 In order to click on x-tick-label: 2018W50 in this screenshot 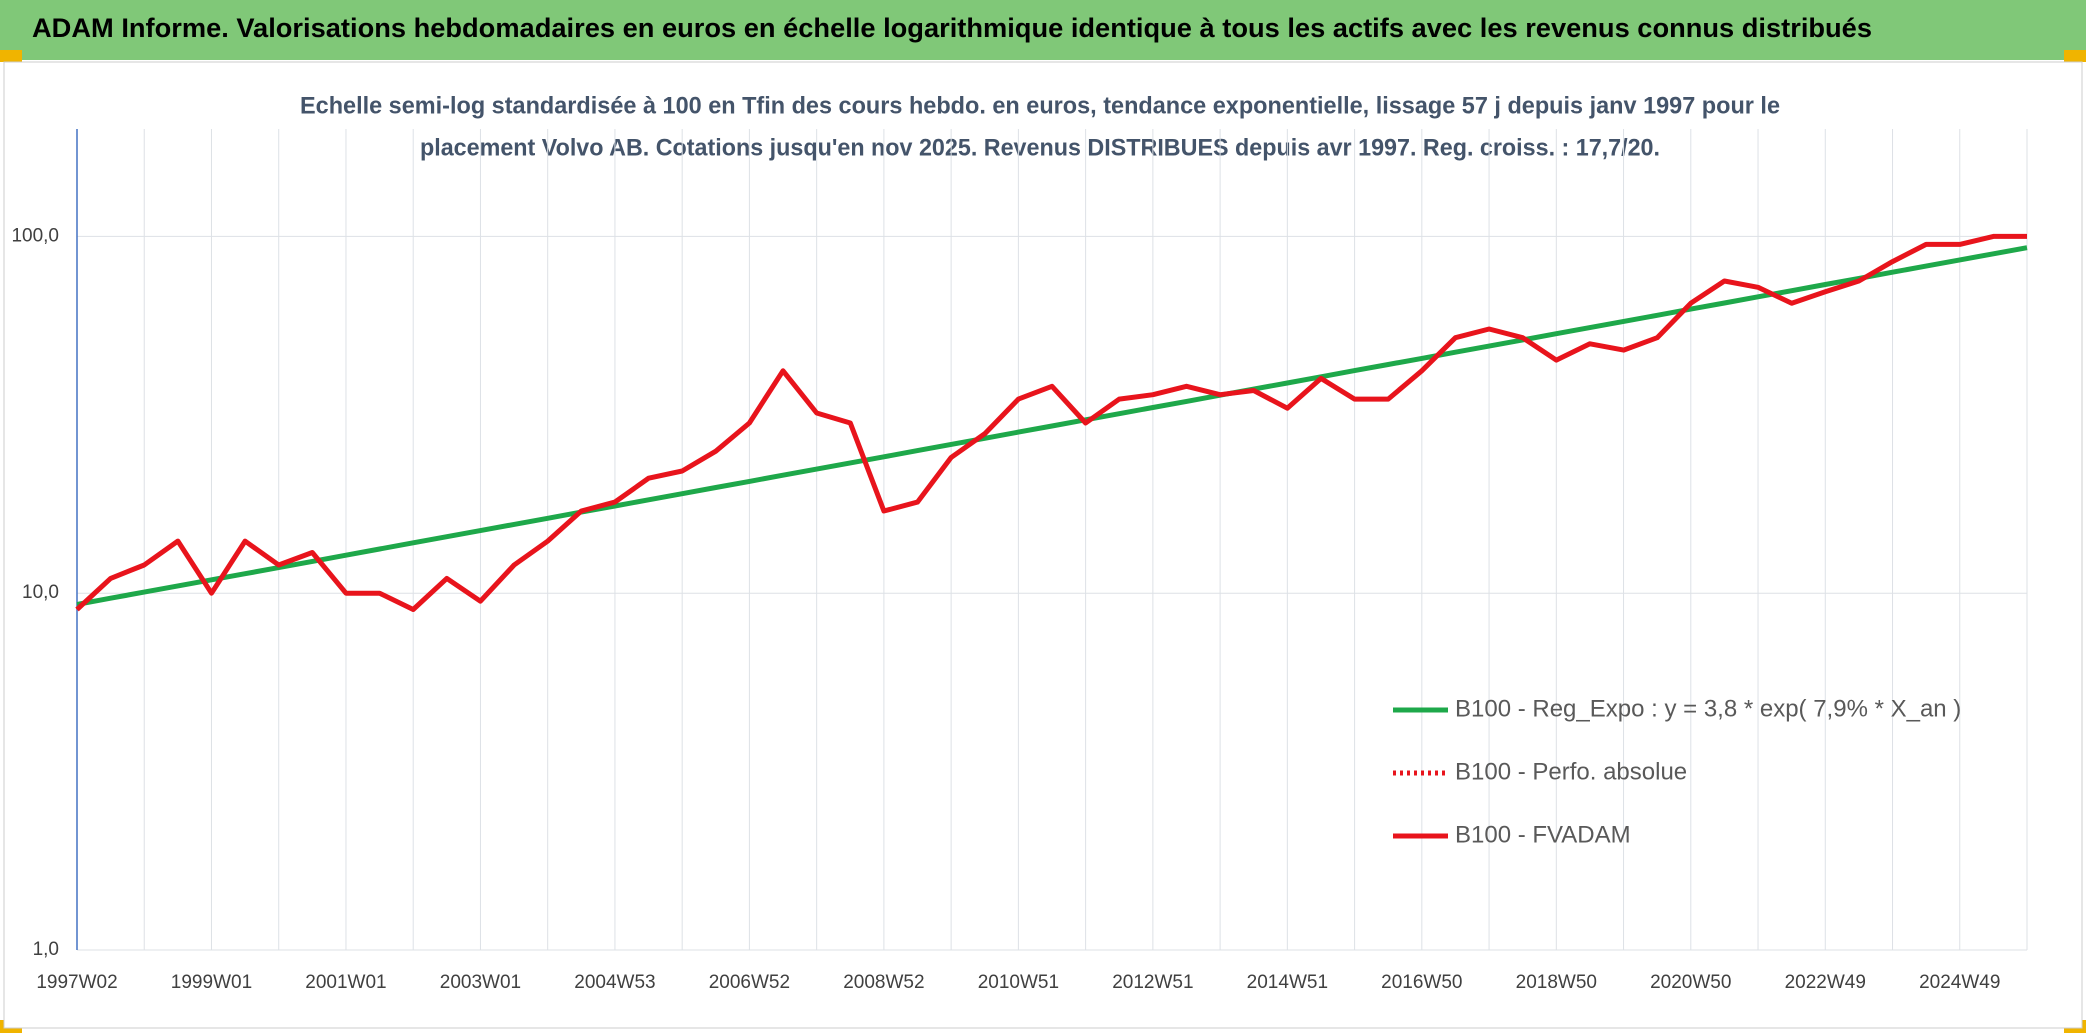, I will do `click(1556, 982)`.